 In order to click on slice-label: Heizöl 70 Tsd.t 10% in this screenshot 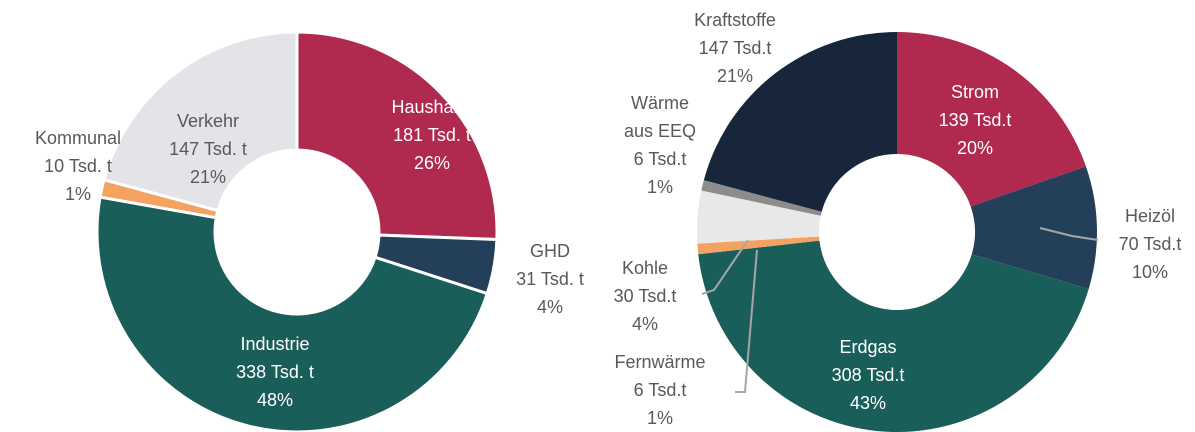, I will do `click(1147, 244)`.